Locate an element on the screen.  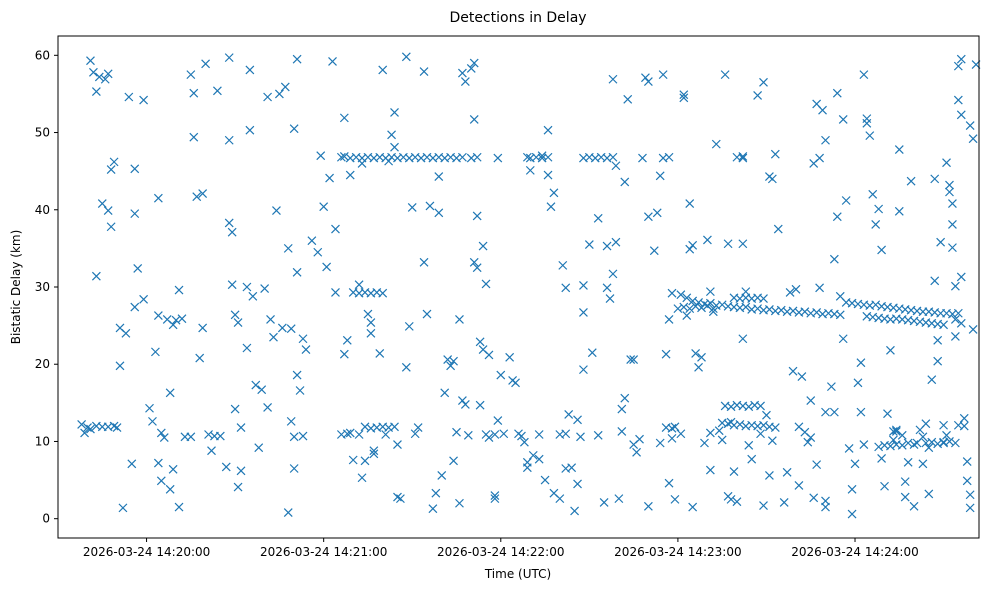
y-tick-label: 20 is located at coordinates (42, 364).